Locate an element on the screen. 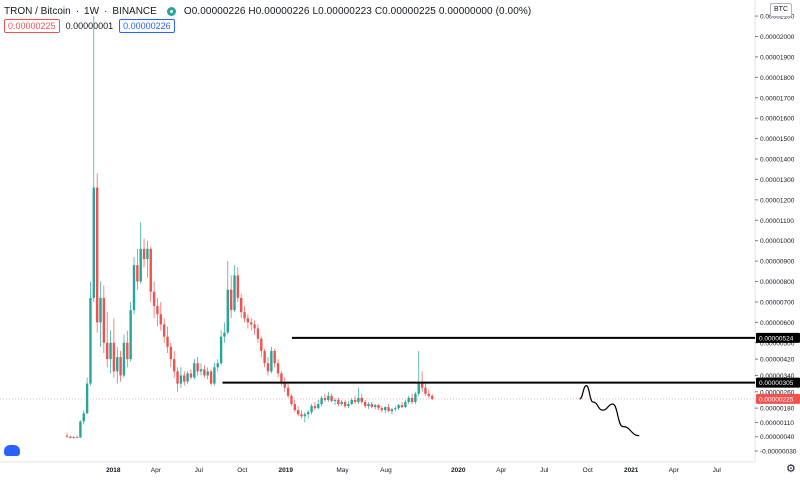 Image resolution: width=800 pixels, height=483 pixels. x-tick-label: Aug is located at coordinates (386, 470).